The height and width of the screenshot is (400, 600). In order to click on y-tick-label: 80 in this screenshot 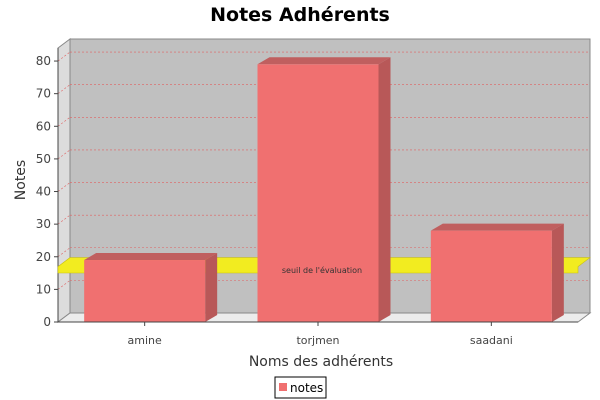, I will do `click(43, 61)`.